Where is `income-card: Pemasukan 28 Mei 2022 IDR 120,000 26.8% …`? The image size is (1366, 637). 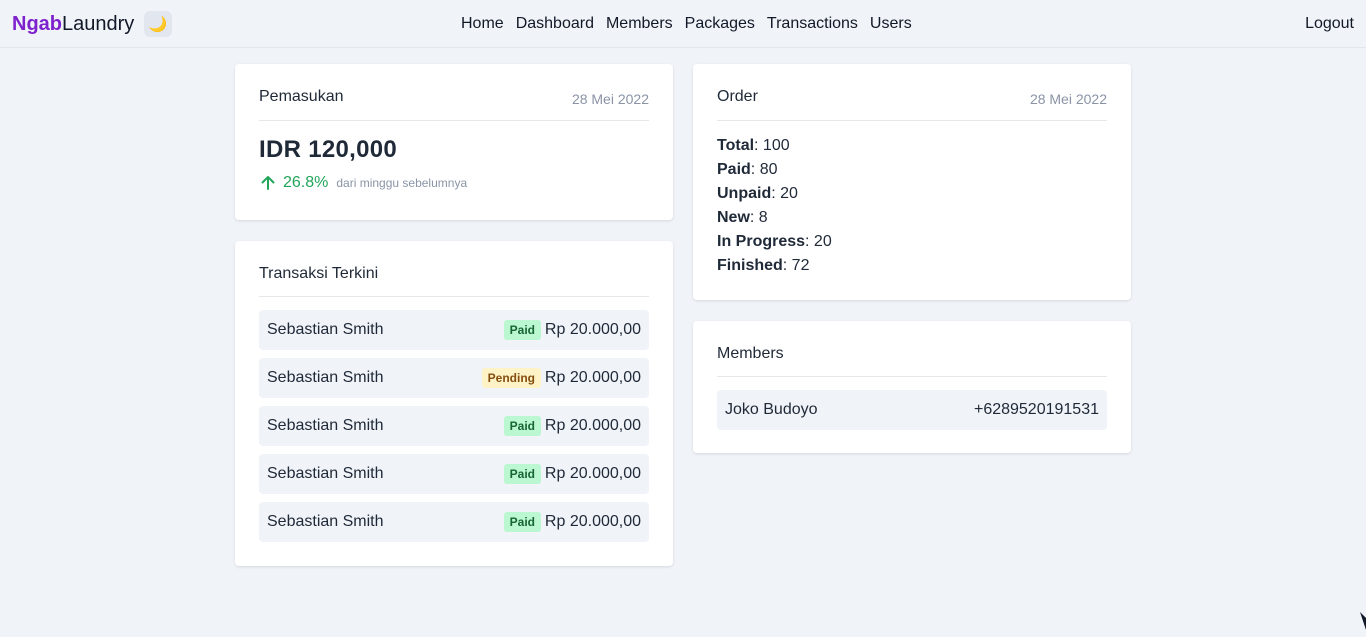
income-card: Pemasukan 28 Mei 2022 IDR 120,000 26.8% … is located at coordinates (454, 142).